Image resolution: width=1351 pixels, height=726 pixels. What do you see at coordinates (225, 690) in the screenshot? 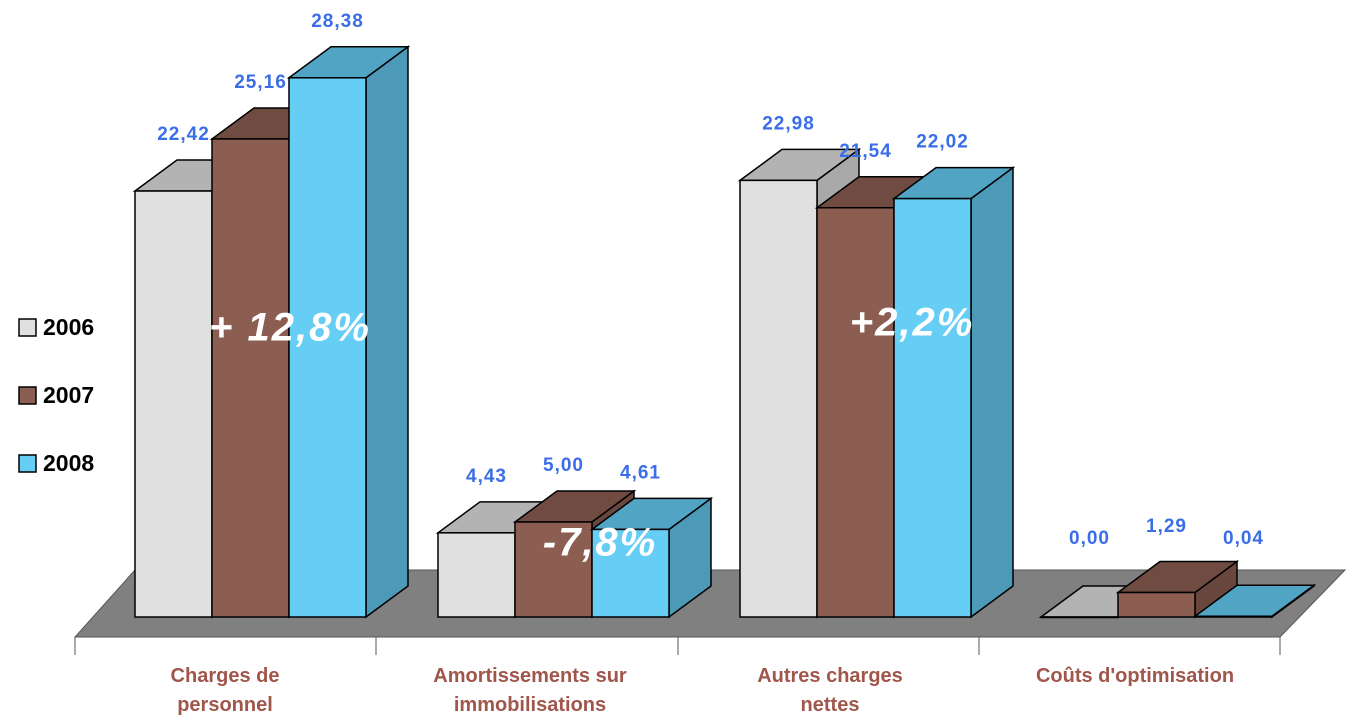
I see `x-tick-label: Charges de personnel` at bounding box center [225, 690].